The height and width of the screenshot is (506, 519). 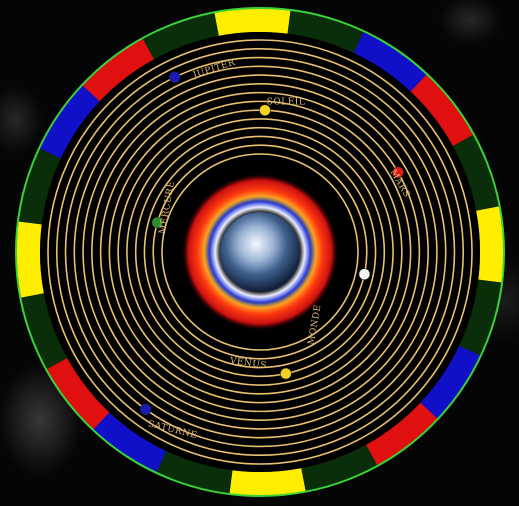 What do you see at coordinates (175, 77) in the screenshot?
I see `planet-jupiter` at bounding box center [175, 77].